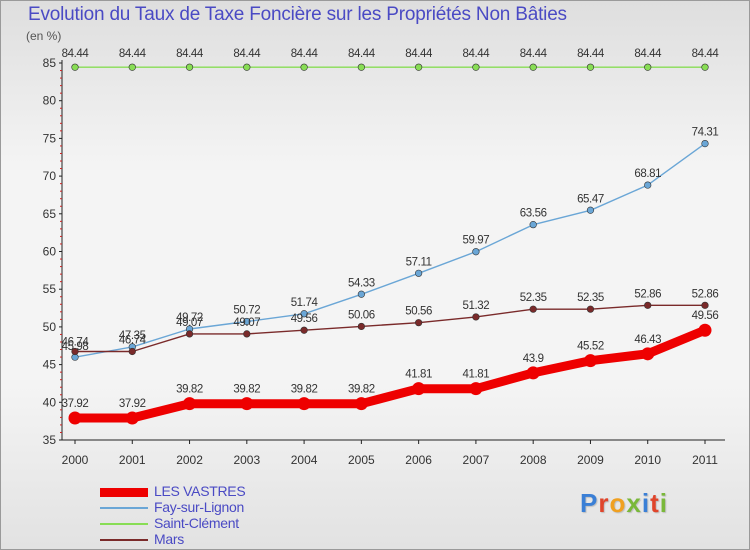 This screenshot has height=550, width=750. I want to click on data-label: 45.98, so click(75, 347).